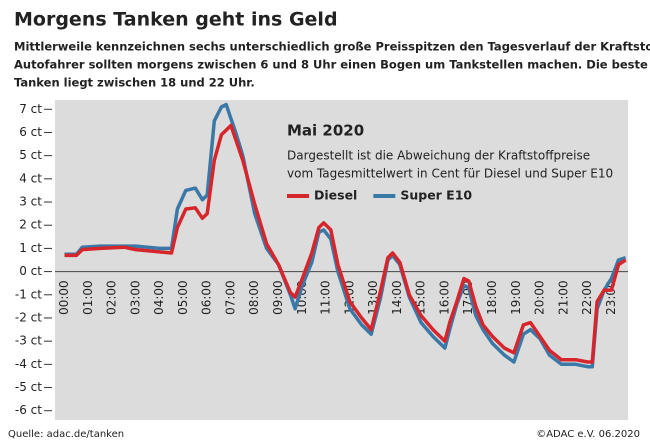 Image resolution: width=650 pixels, height=445 pixels. Describe the element at coordinates (30, 271) in the screenshot. I see `y-tick-label: 0 ct` at that location.